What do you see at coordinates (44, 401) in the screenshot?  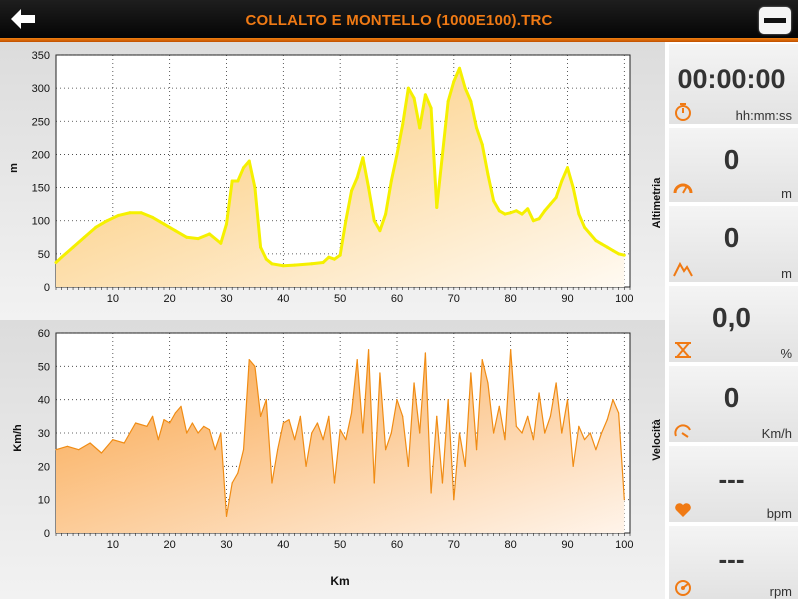 I see `y-tick-label: 40` at bounding box center [44, 401].